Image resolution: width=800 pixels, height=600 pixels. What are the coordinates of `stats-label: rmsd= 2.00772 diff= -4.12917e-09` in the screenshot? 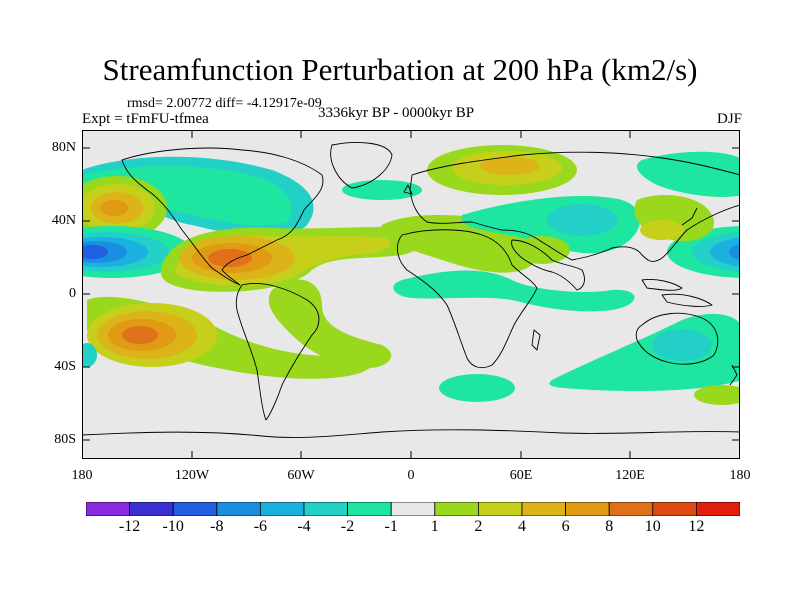 It's located at (224, 103).